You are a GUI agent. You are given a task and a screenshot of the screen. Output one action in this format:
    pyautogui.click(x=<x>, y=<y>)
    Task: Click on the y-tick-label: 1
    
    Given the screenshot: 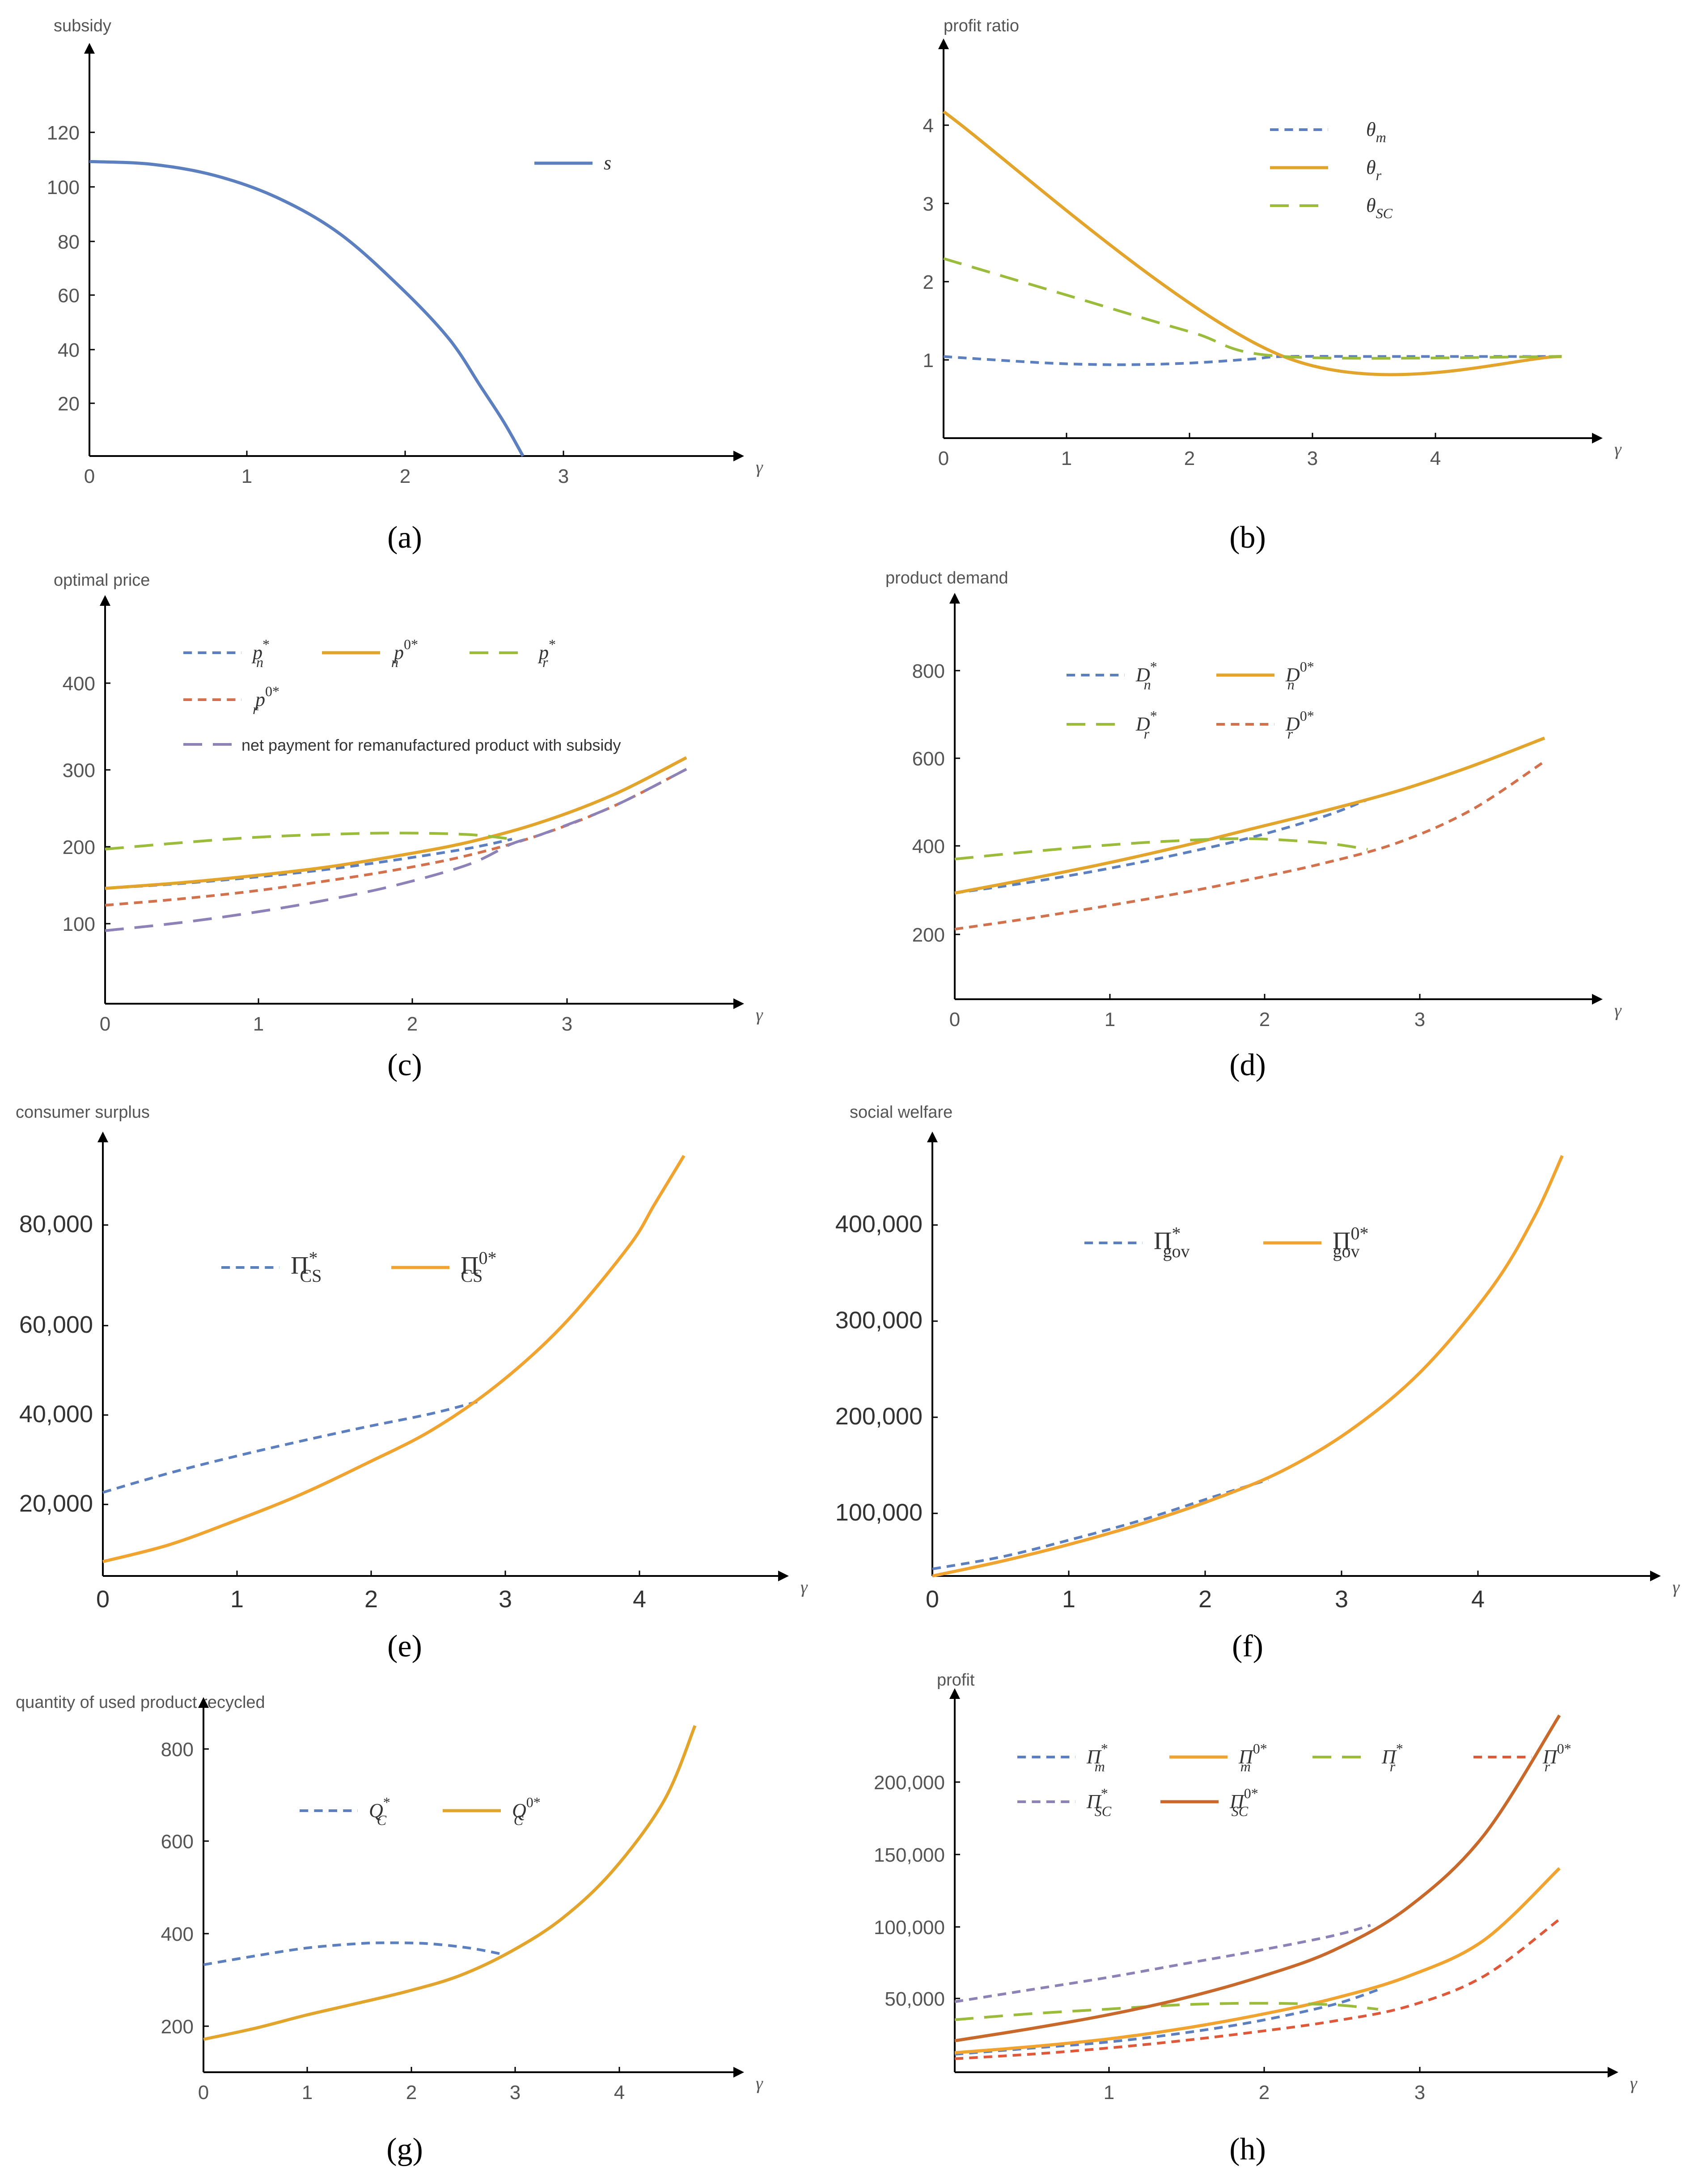 What is the action you would take?
    pyautogui.click(x=929, y=361)
    